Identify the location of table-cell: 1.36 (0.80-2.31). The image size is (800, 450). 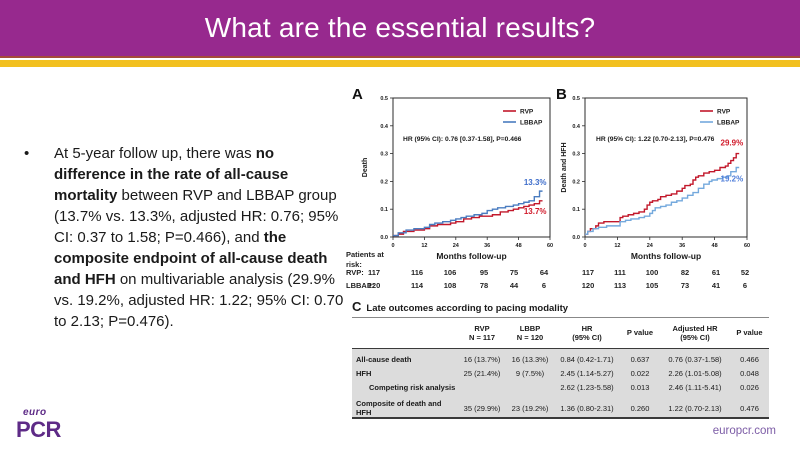
(587, 408).